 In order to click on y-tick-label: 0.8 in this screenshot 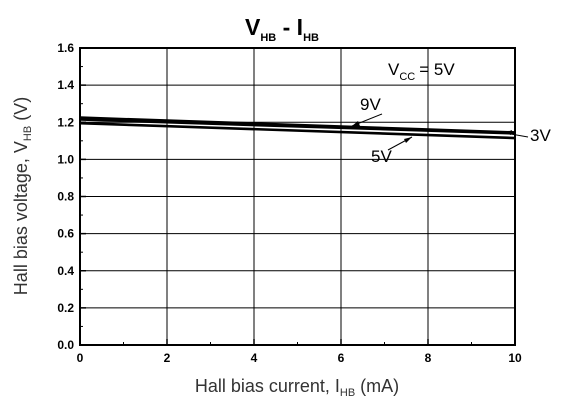, I will do `click(65, 197)`.